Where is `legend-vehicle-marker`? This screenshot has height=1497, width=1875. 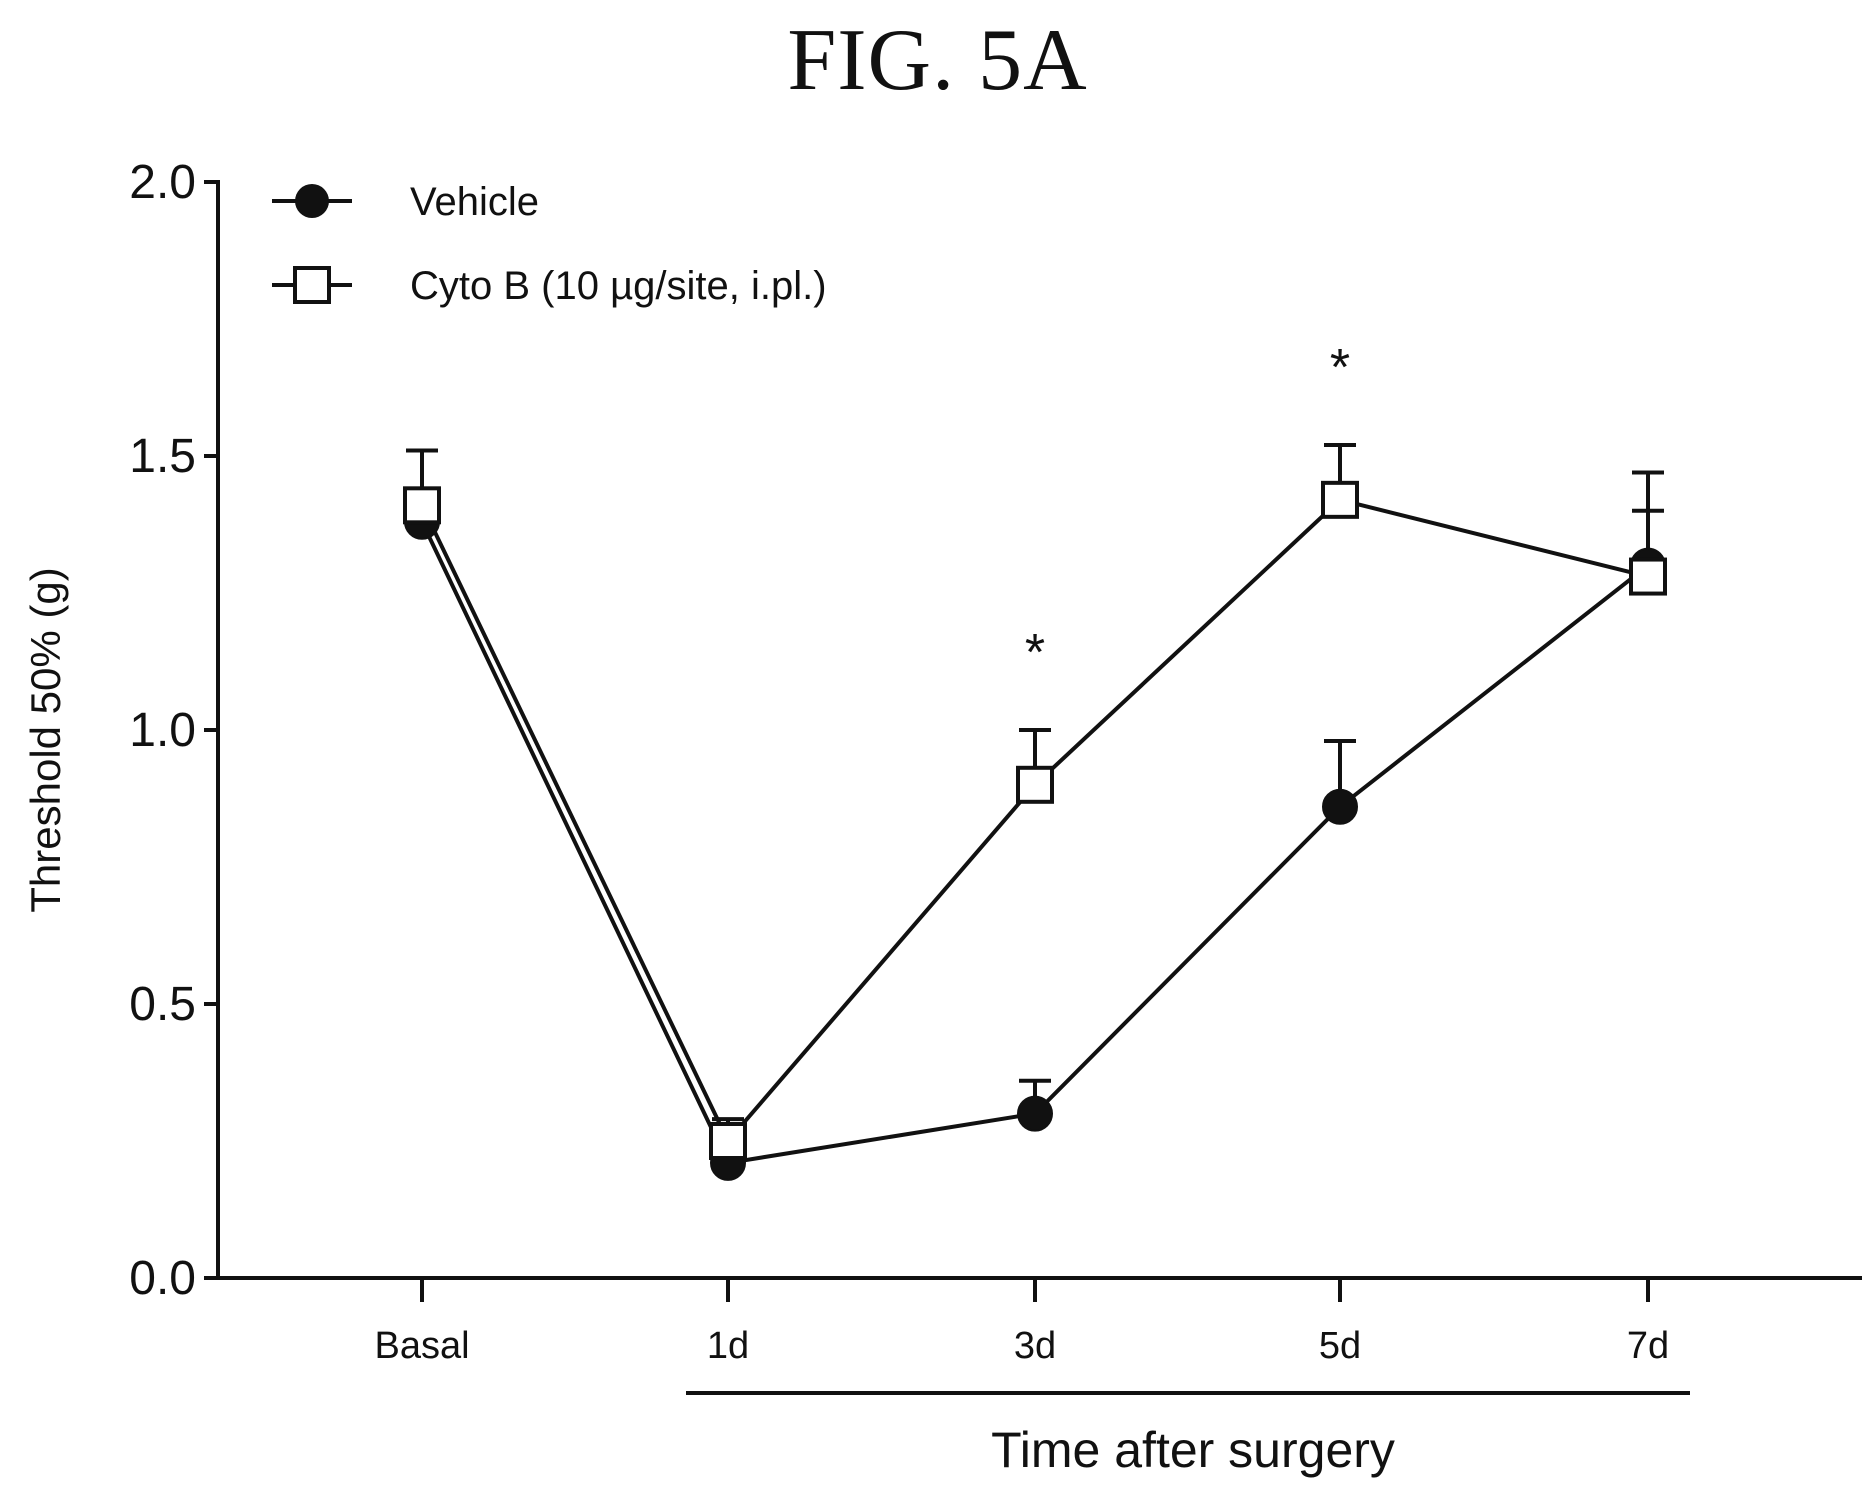 legend-vehicle-marker is located at coordinates (312, 201).